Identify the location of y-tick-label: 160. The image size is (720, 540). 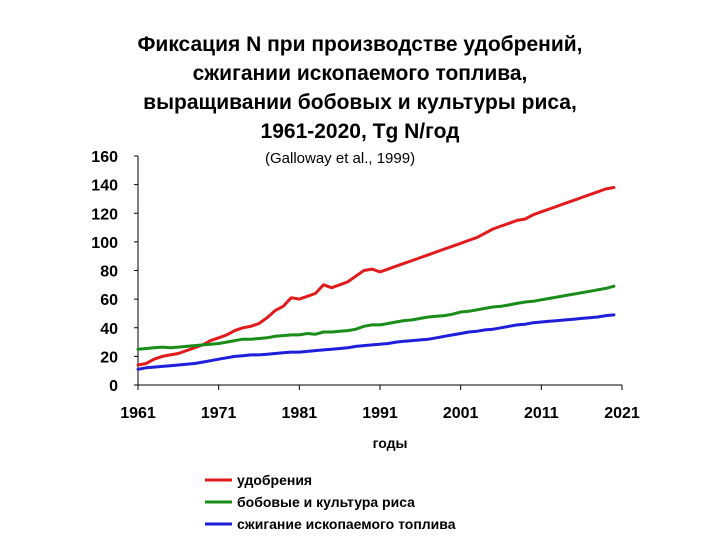
(104, 157).